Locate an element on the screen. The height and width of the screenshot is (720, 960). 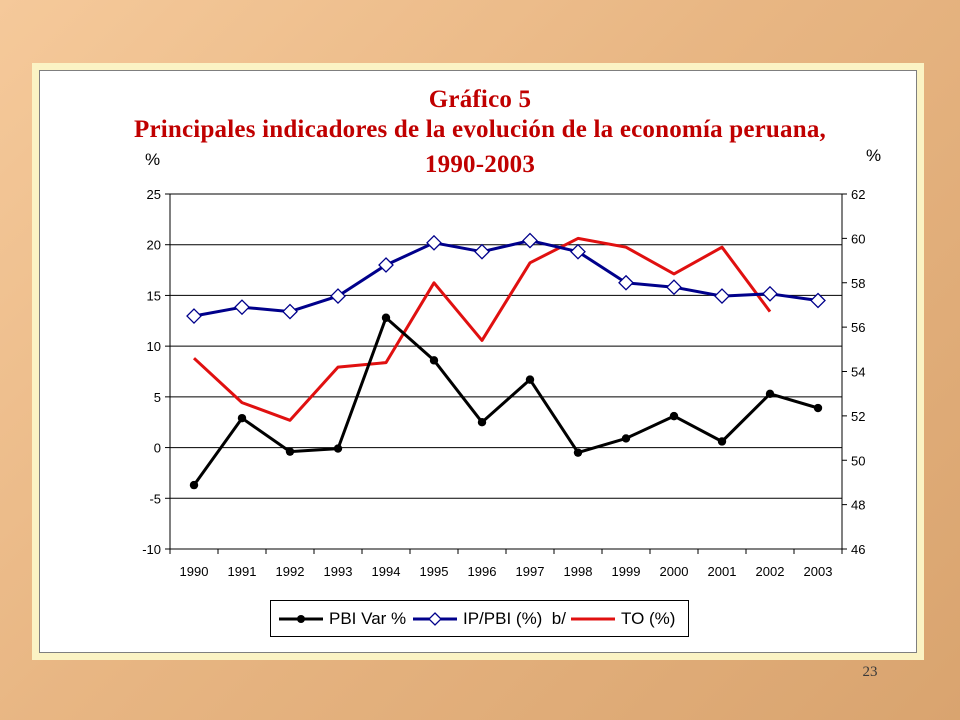
x-tick-label: 1999 is located at coordinates (626, 571).